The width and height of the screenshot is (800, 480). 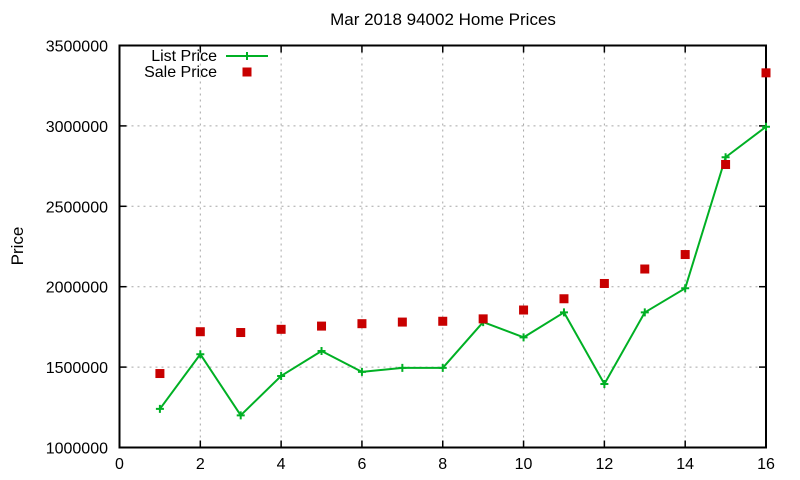 I want to click on x-tick-label: 16, so click(x=766, y=464).